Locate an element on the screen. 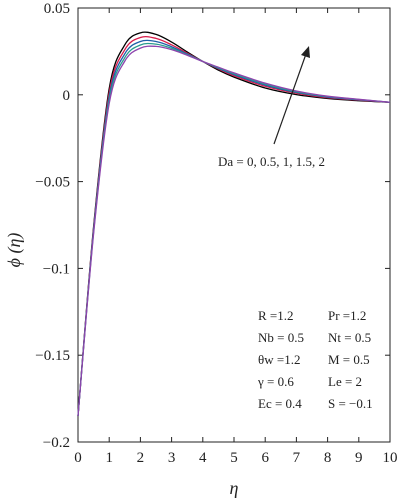  x-tick-label-7: 7 is located at coordinates (297, 458).